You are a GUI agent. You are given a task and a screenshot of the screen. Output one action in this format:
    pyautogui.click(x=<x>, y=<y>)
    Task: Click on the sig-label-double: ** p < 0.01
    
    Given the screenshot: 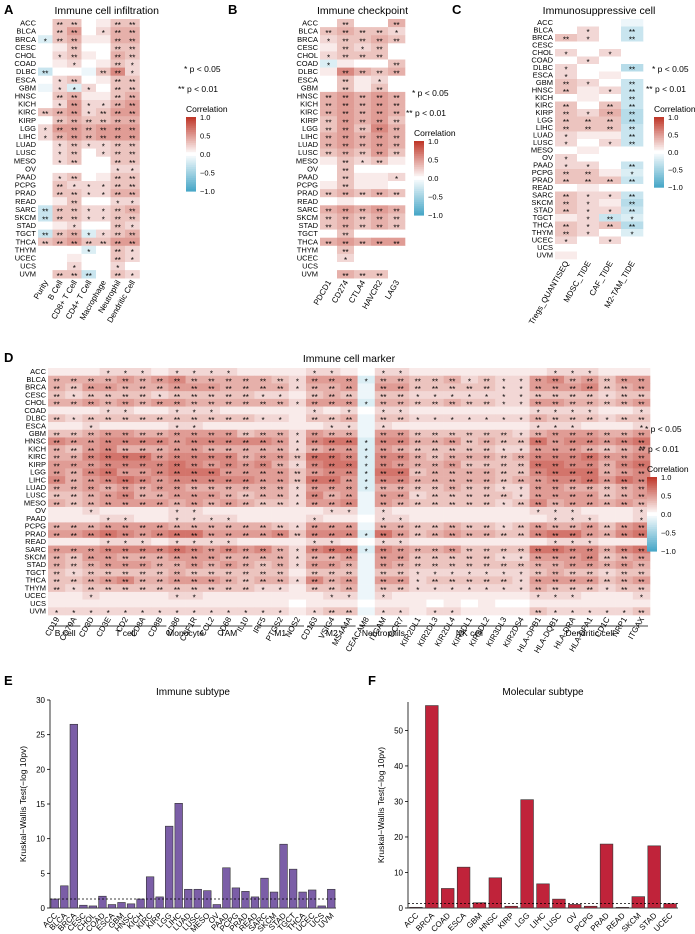 What is the action you would take?
    pyautogui.click(x=198, y=89)
    